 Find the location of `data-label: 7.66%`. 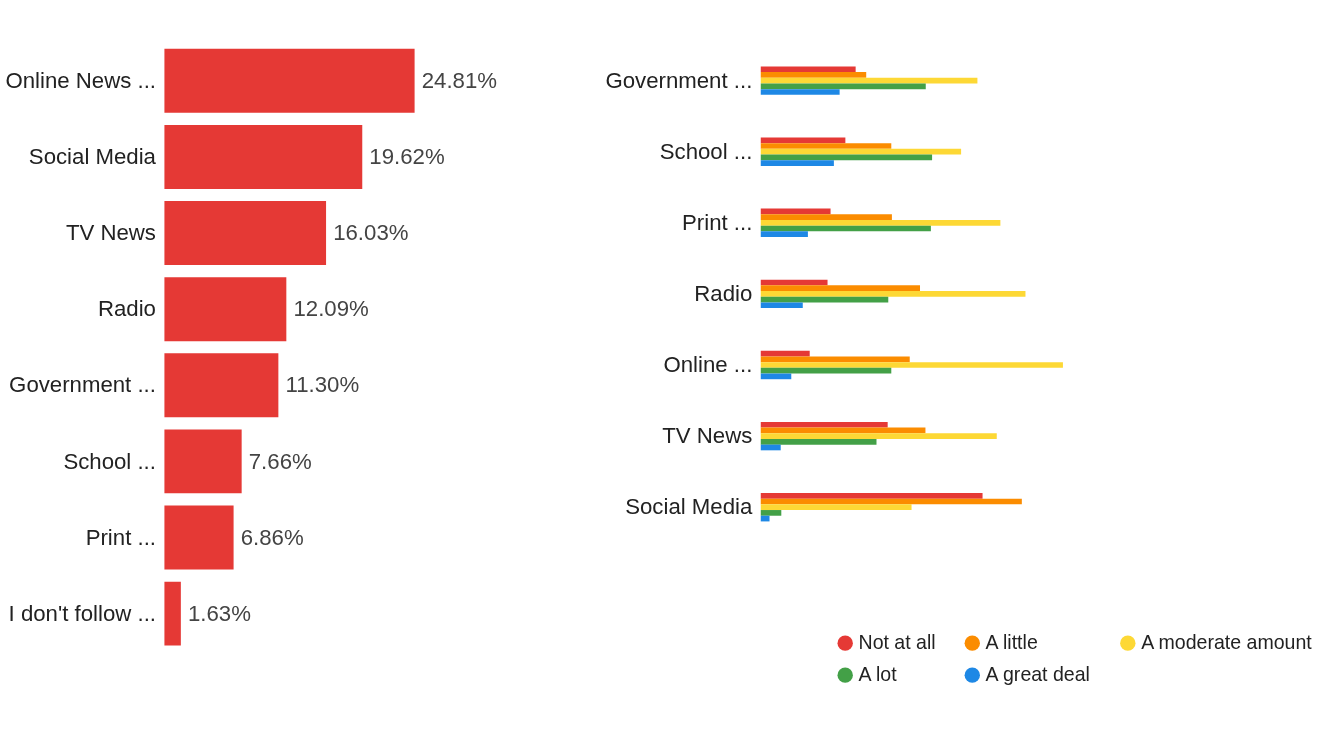

data-label: 7.66% is located at coordinates (280, 461).